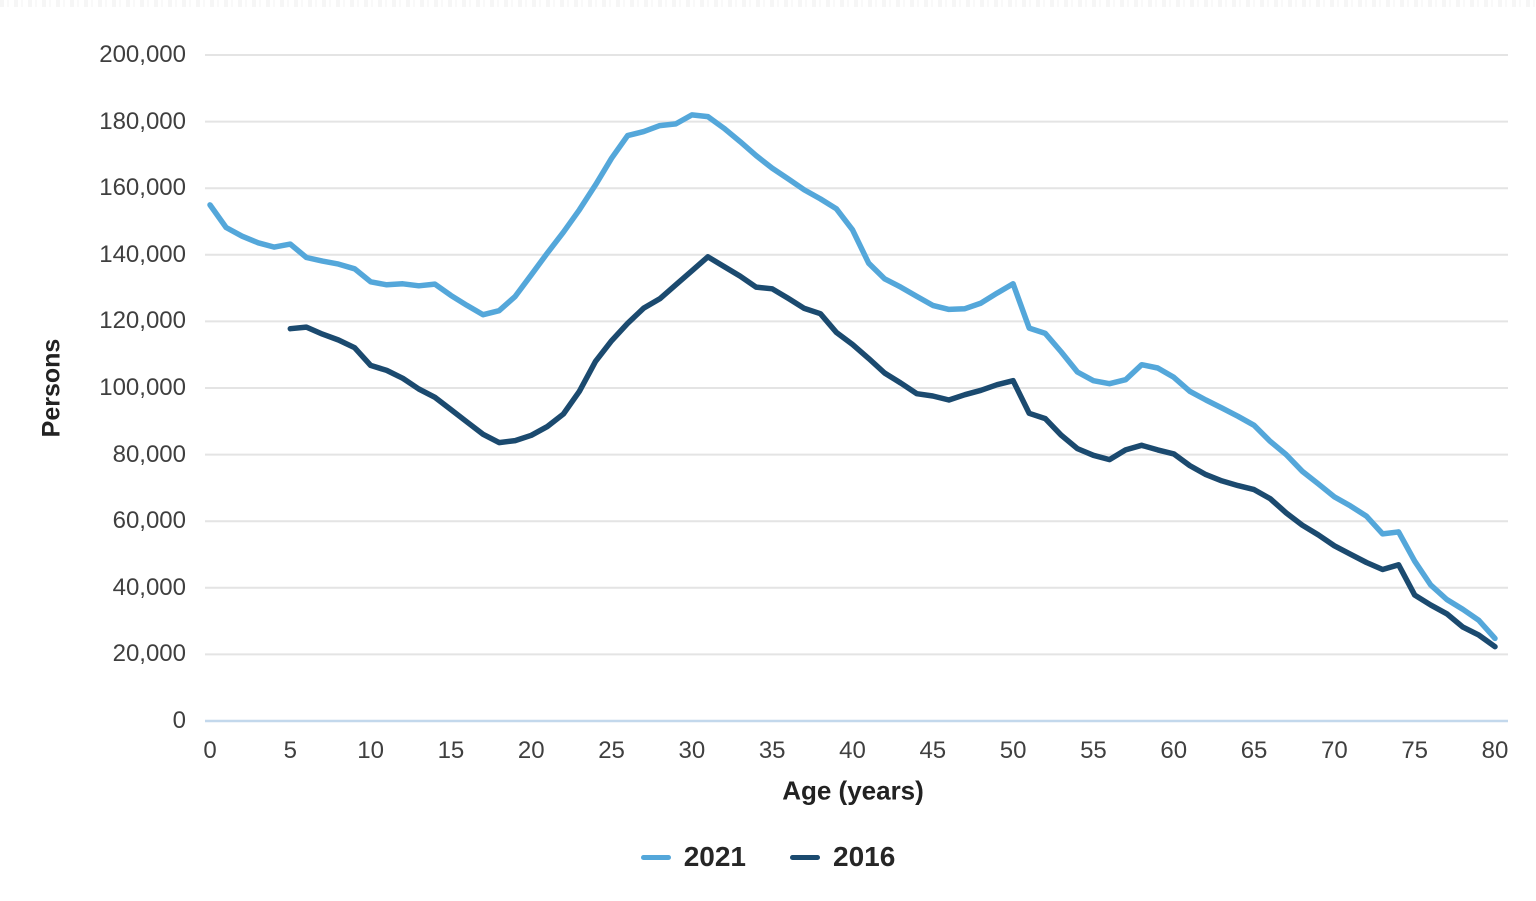 The width and height of the screenshot is (1536, 901). Describe the element at coordinates (142, 188) in the screenshot. I see `y-tick-label: 160,000` at that location.